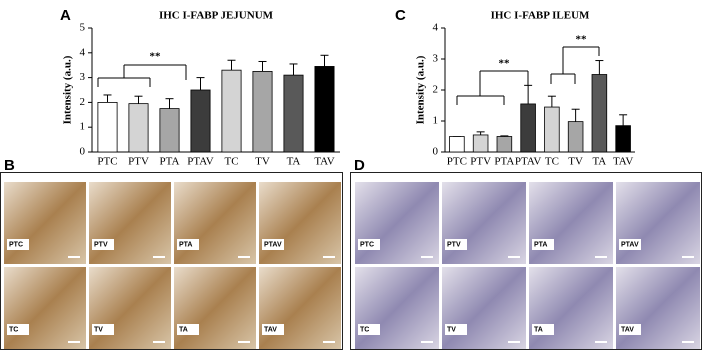 This screenshot has height=350, width=702. What do you see at coordinates (436, 121) in the screenshot?
I see `y-tick-label: 1` at bounding box center [436, 121].